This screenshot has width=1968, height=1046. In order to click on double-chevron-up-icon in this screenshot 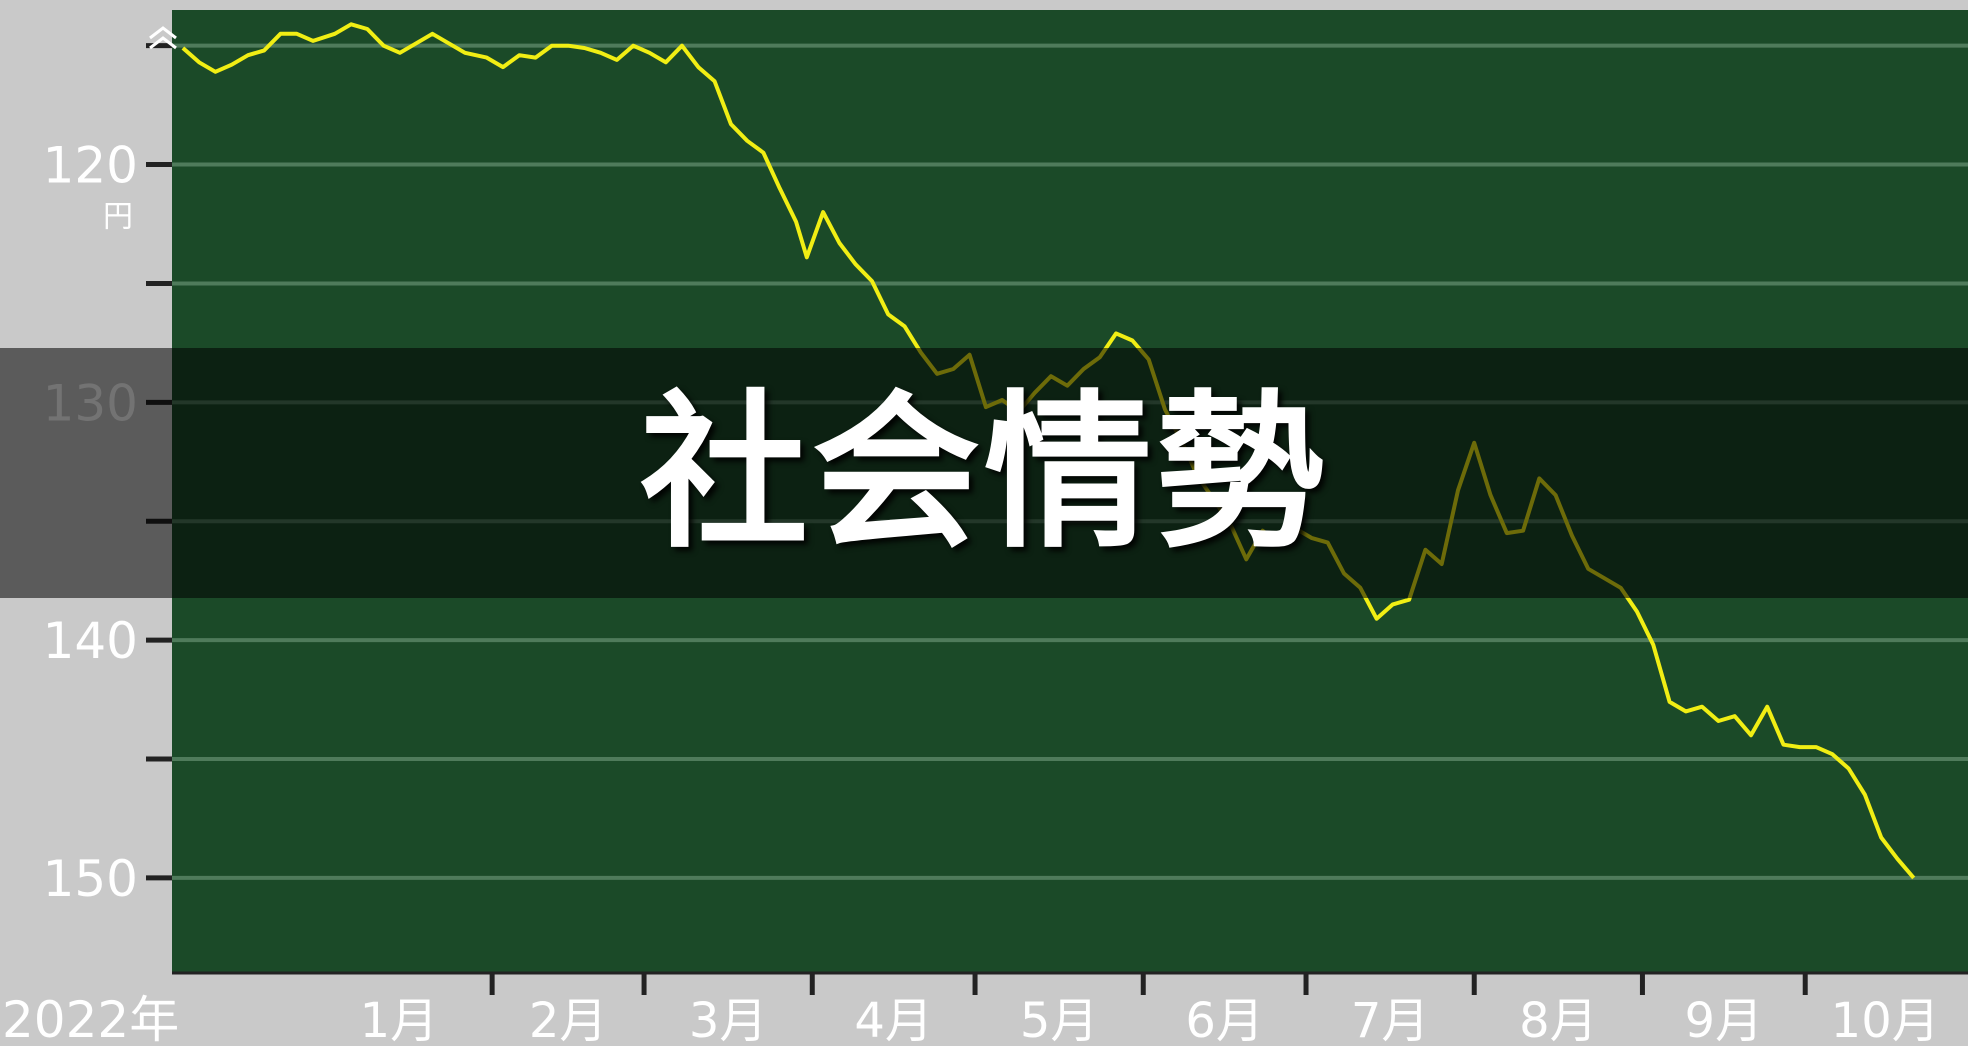, I will do `click(163, 38)`.